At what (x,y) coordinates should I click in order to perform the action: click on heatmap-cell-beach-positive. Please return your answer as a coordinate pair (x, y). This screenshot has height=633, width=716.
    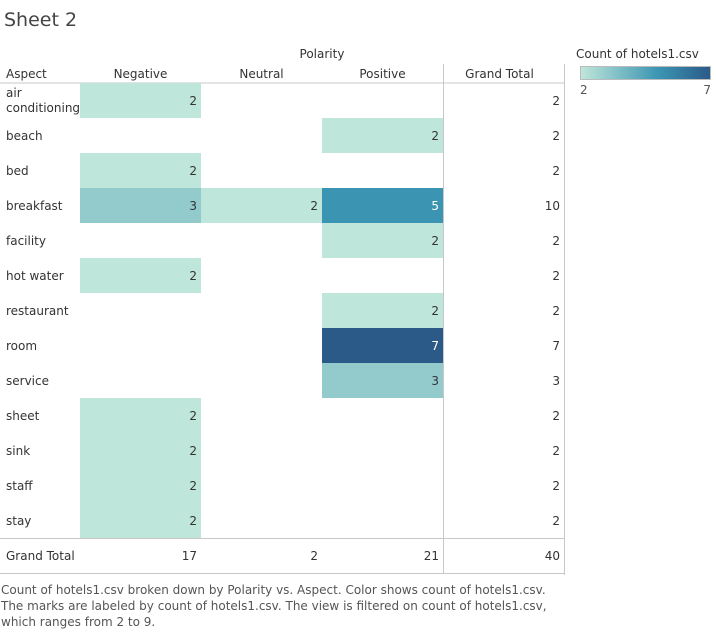
    Looking at the image, I should click on (382, 135).